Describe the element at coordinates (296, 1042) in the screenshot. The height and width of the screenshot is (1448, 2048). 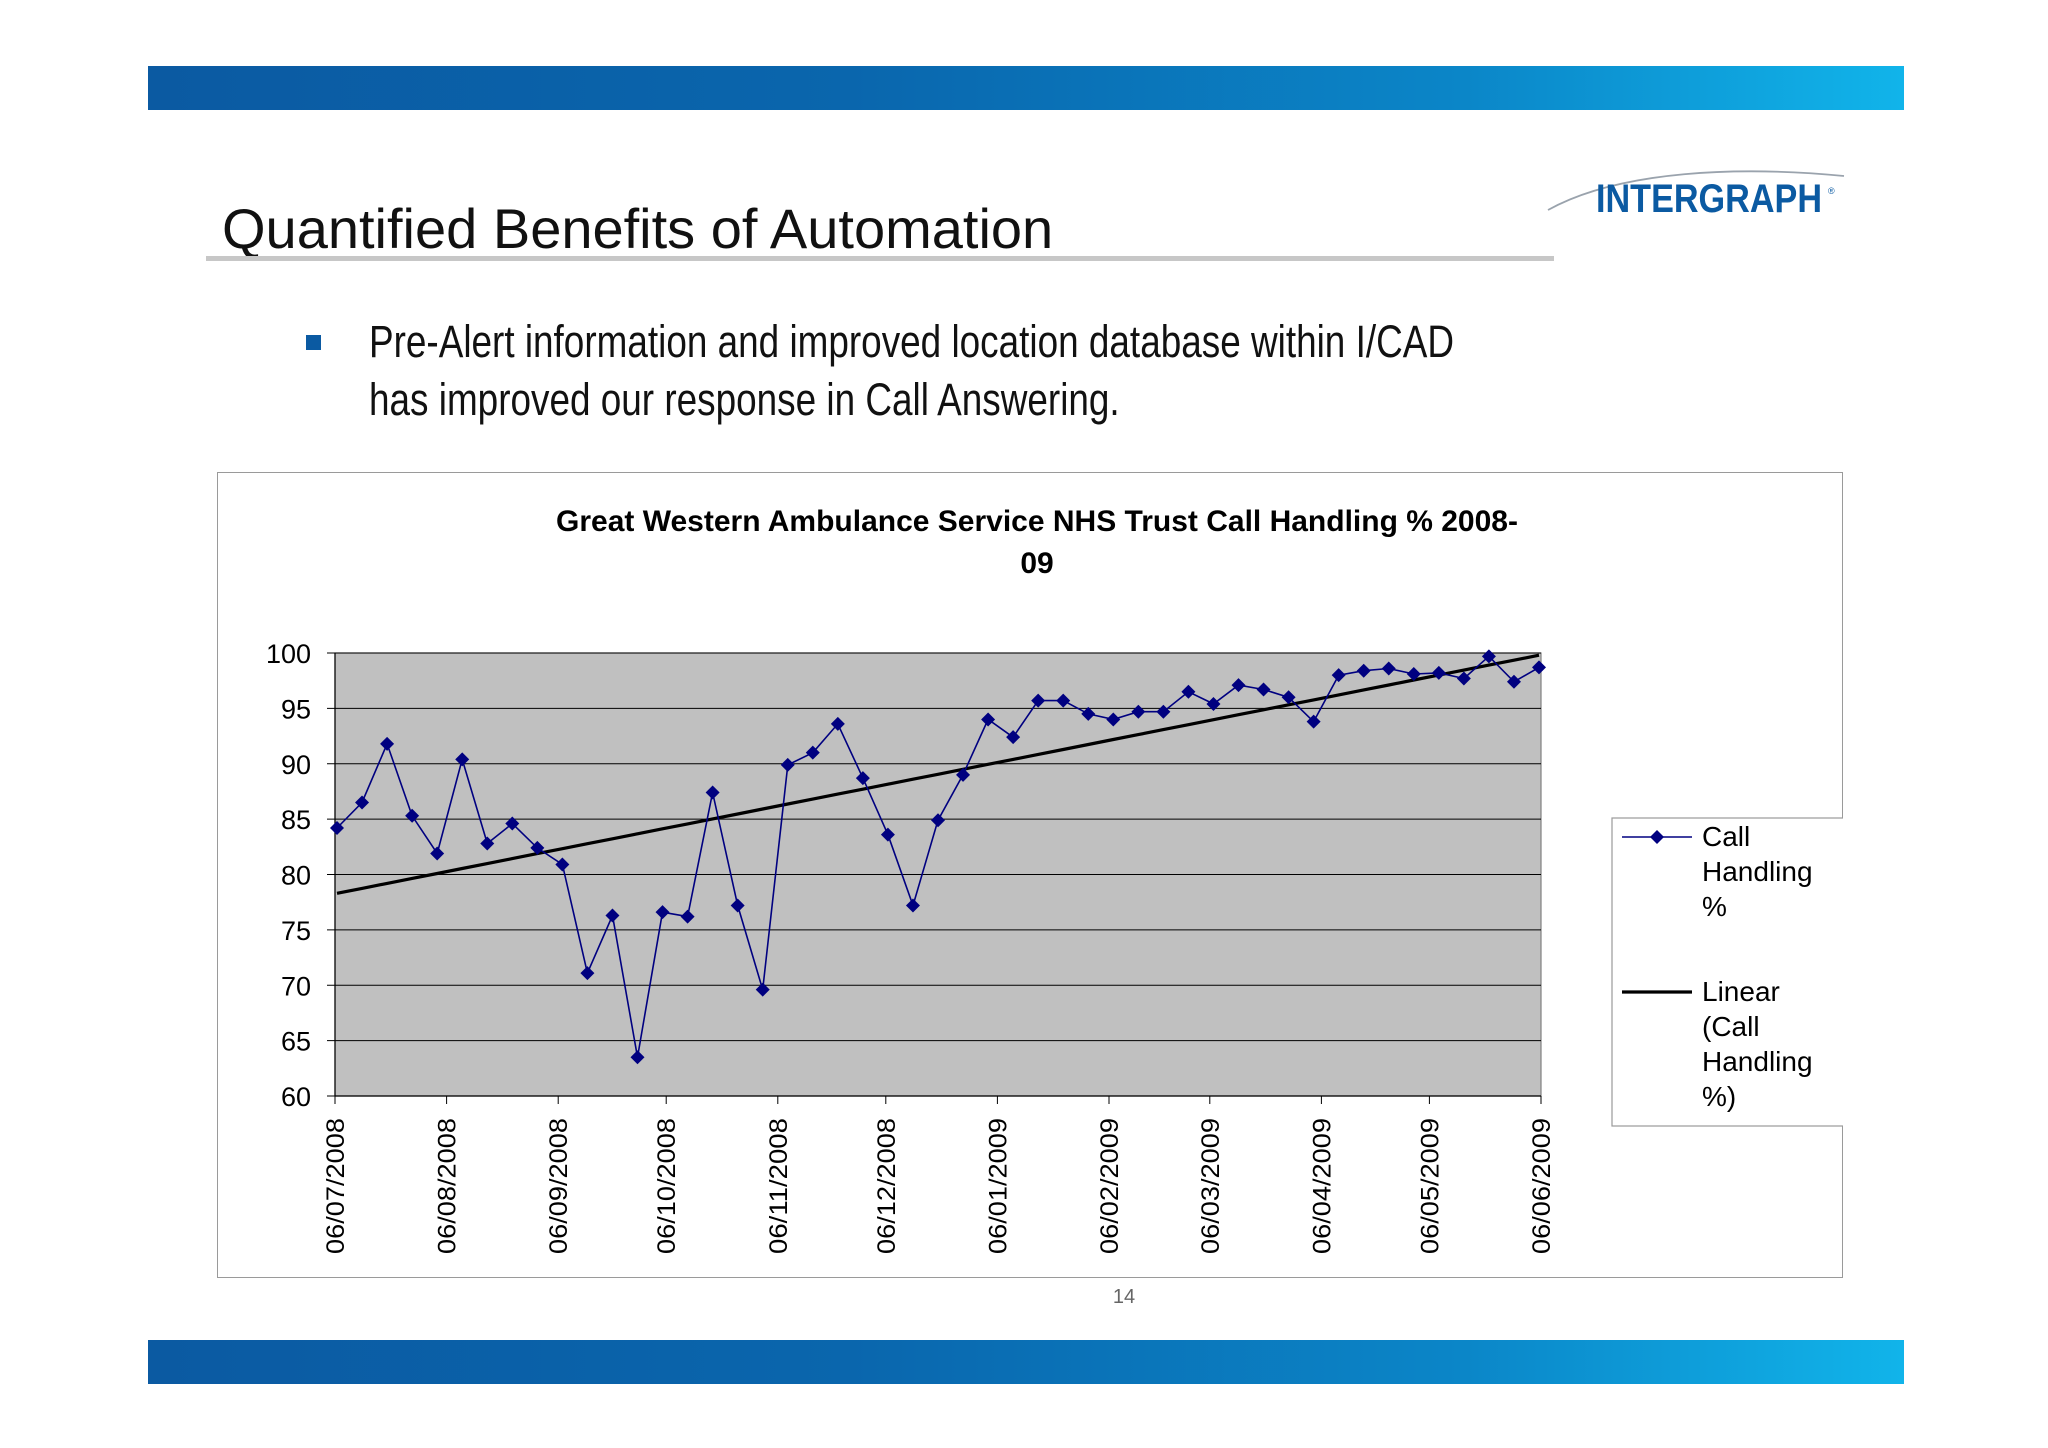
I see `y-tick-label: 65` at that location.